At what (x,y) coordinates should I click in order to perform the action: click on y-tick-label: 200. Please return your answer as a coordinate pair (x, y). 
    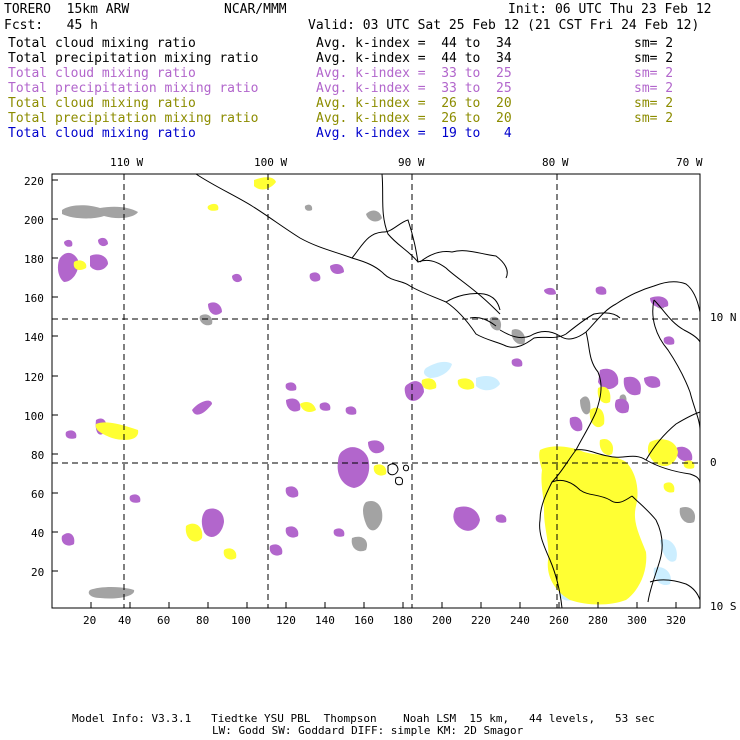
    Looking at the image, I should click on (34, 220).